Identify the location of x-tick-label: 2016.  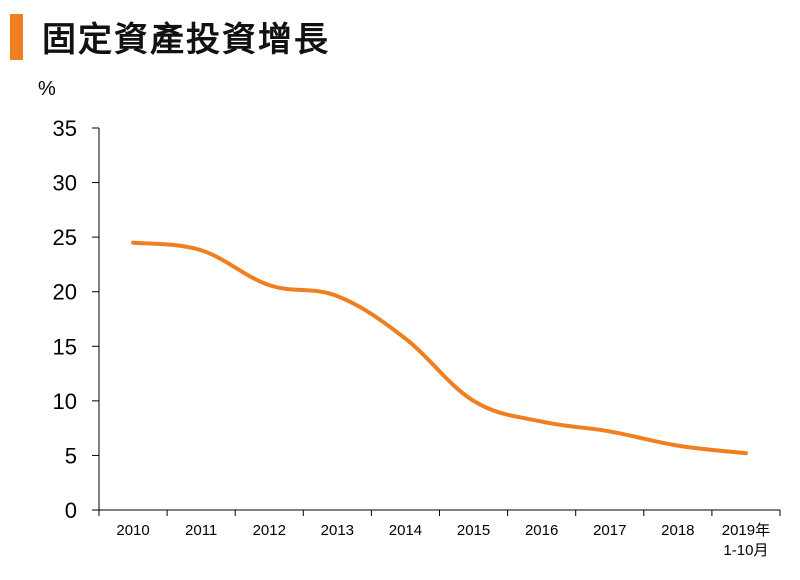
(541, 530).